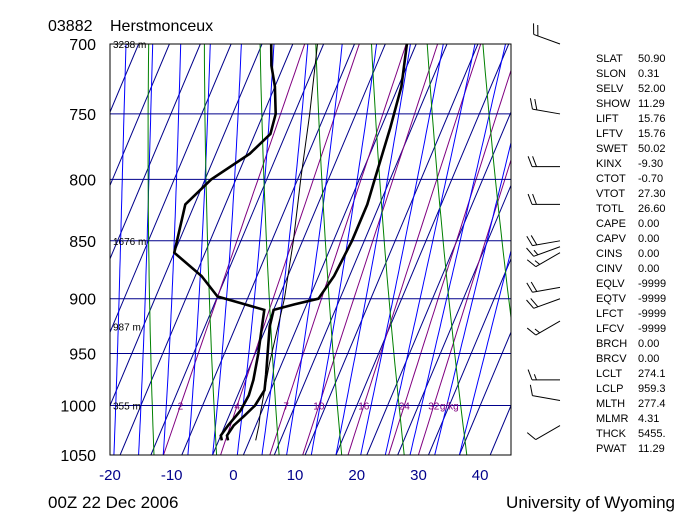 This screenshot has height=530, width=696. I want to click on pressure-tick-labels: 700 750 800 850 900 950 1000 1050, so click(78, 251).